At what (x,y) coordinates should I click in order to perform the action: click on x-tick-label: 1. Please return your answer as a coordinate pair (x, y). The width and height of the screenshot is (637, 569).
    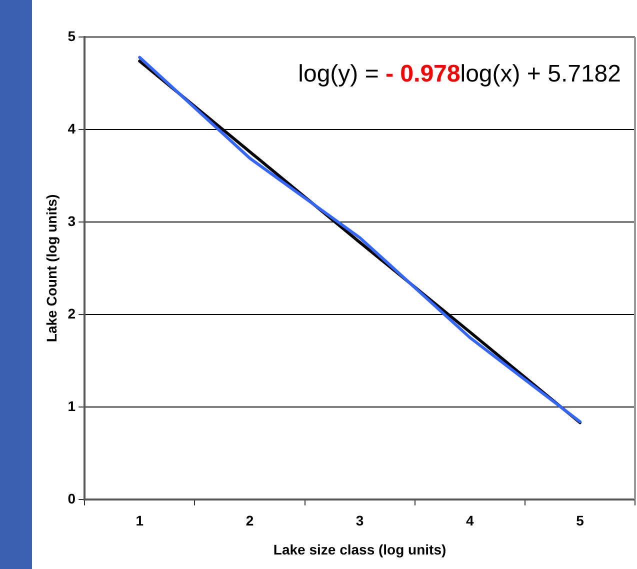
    Looking at the image, I should click on (140, 520).